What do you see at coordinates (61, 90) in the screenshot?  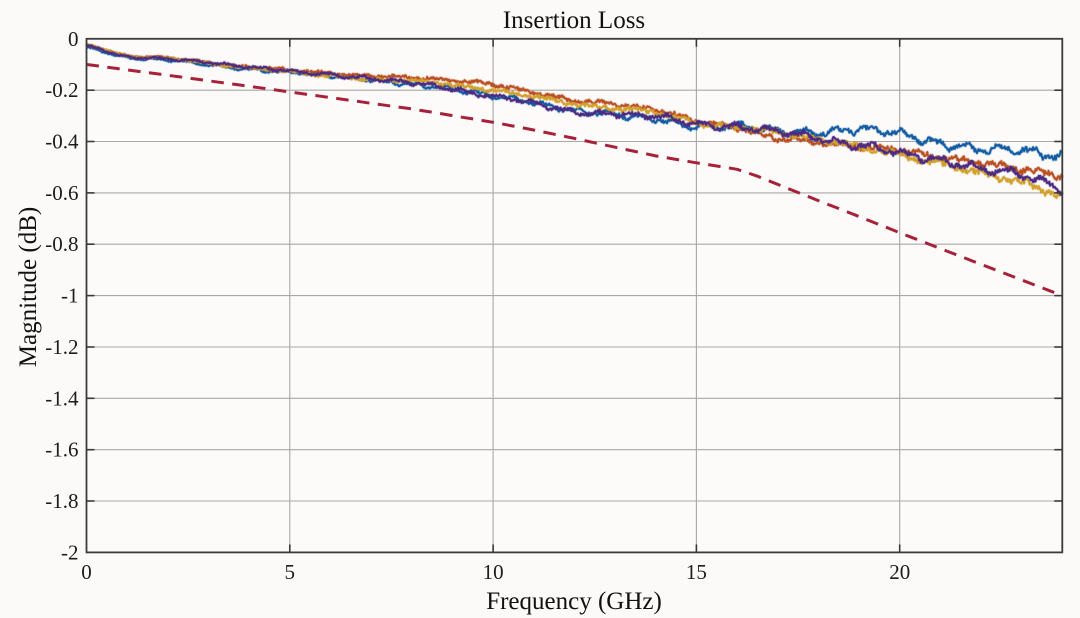 I see `svg-text: -0.2` at bounding box center [61, 90].